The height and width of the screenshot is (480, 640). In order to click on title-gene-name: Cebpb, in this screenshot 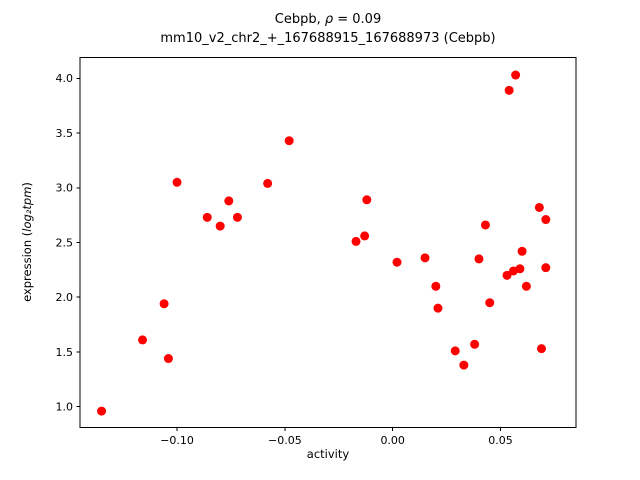, I will do `click(299, 19)`.